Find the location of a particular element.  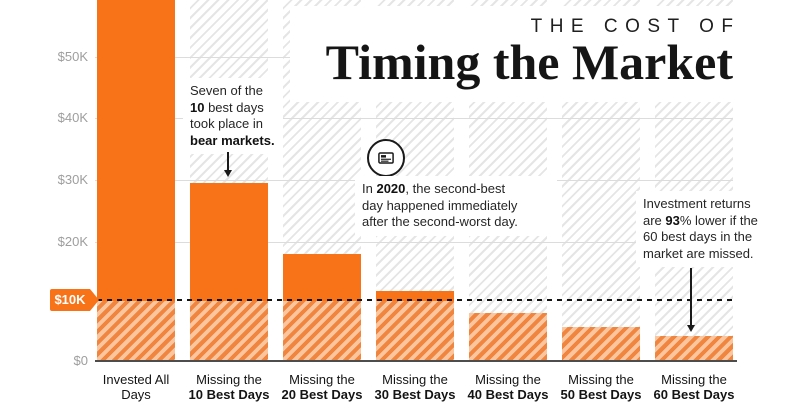

annotation-line: Investment returns is located at coordinates (697, 203).